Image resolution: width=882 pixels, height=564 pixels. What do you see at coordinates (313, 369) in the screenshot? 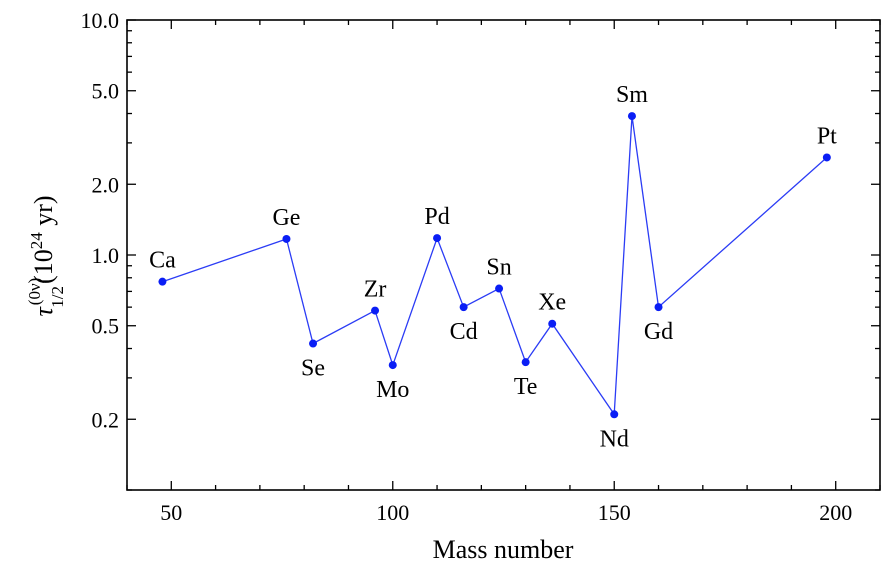
I see `point-label-se: Se` at bounding box center [313, 369].